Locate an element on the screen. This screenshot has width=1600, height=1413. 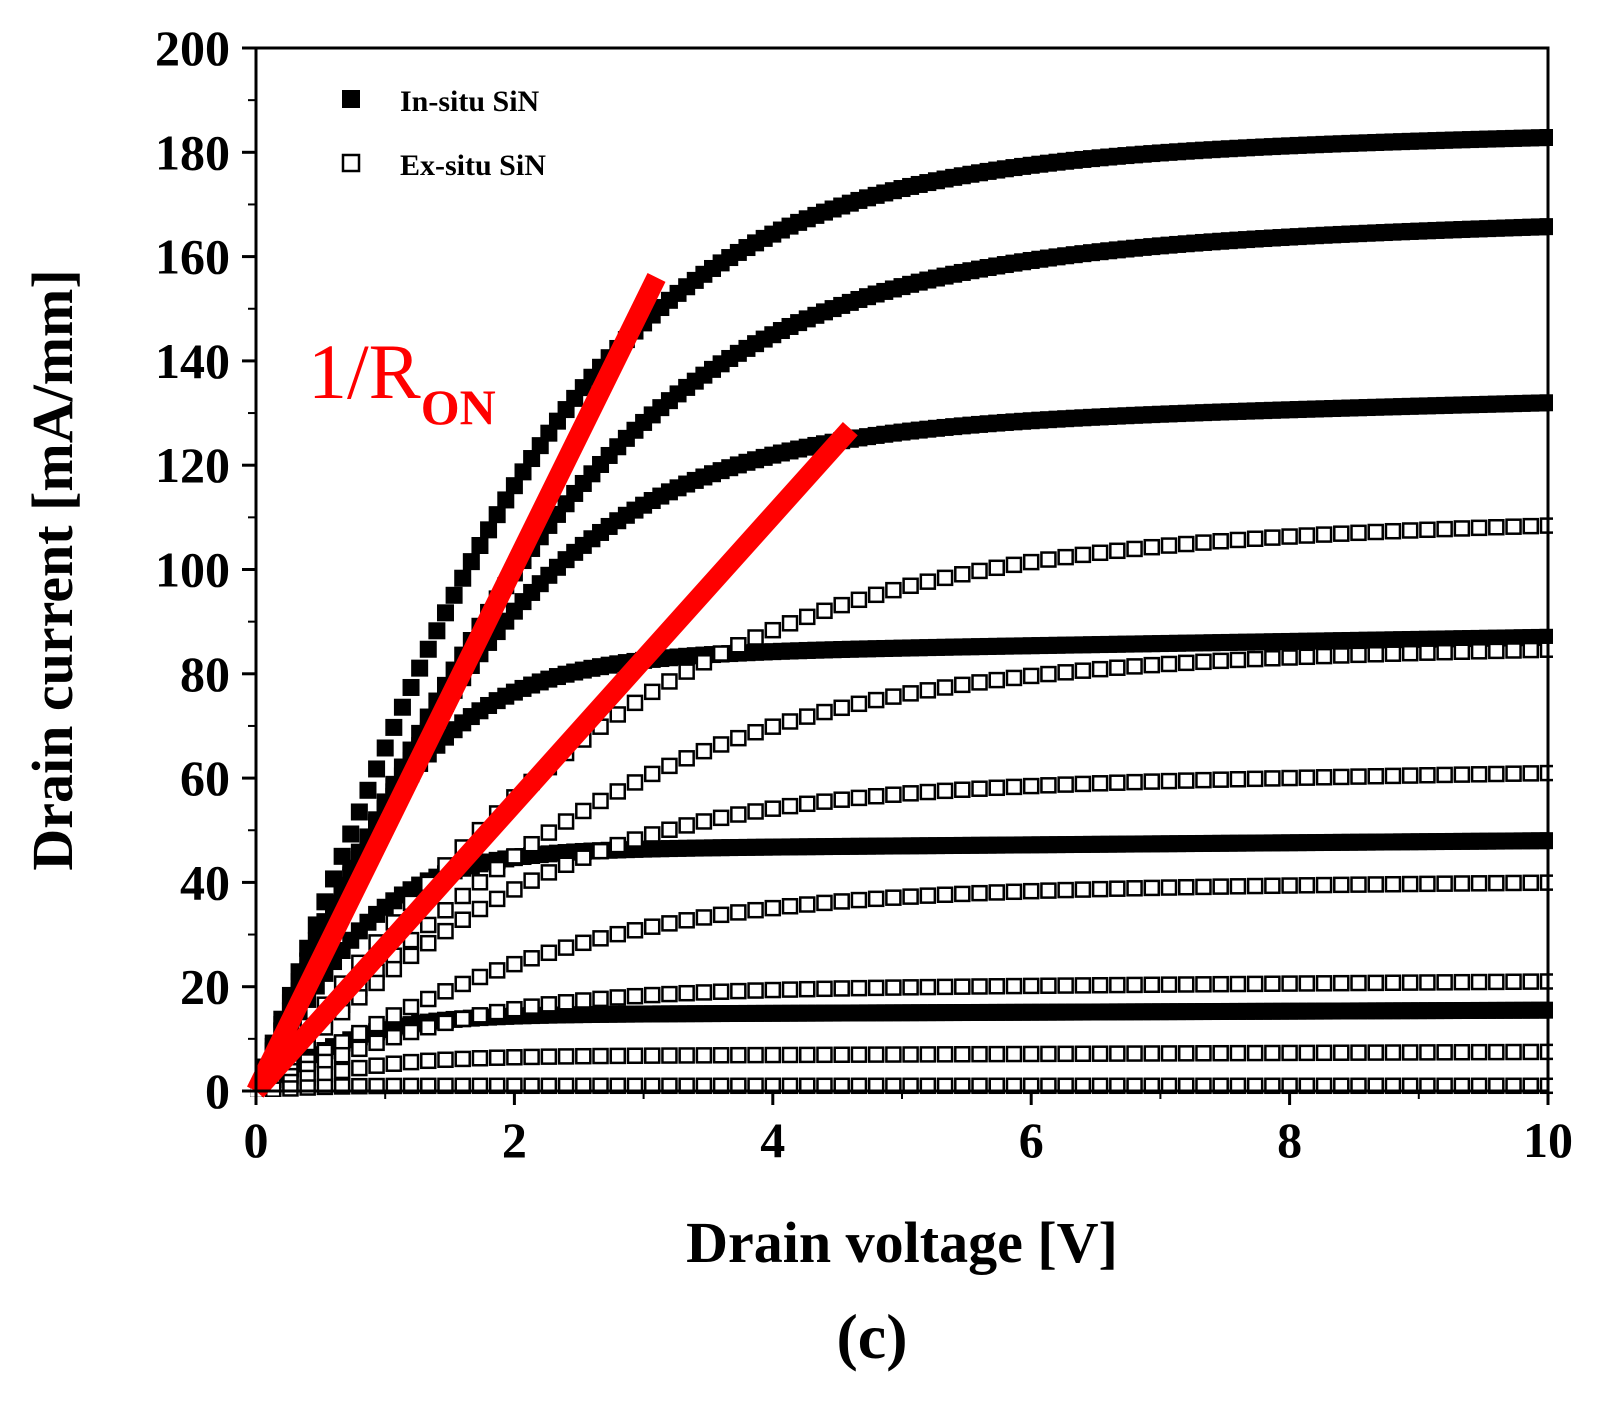
y-tick-label: 0 is located at coordinates (217, 1091).